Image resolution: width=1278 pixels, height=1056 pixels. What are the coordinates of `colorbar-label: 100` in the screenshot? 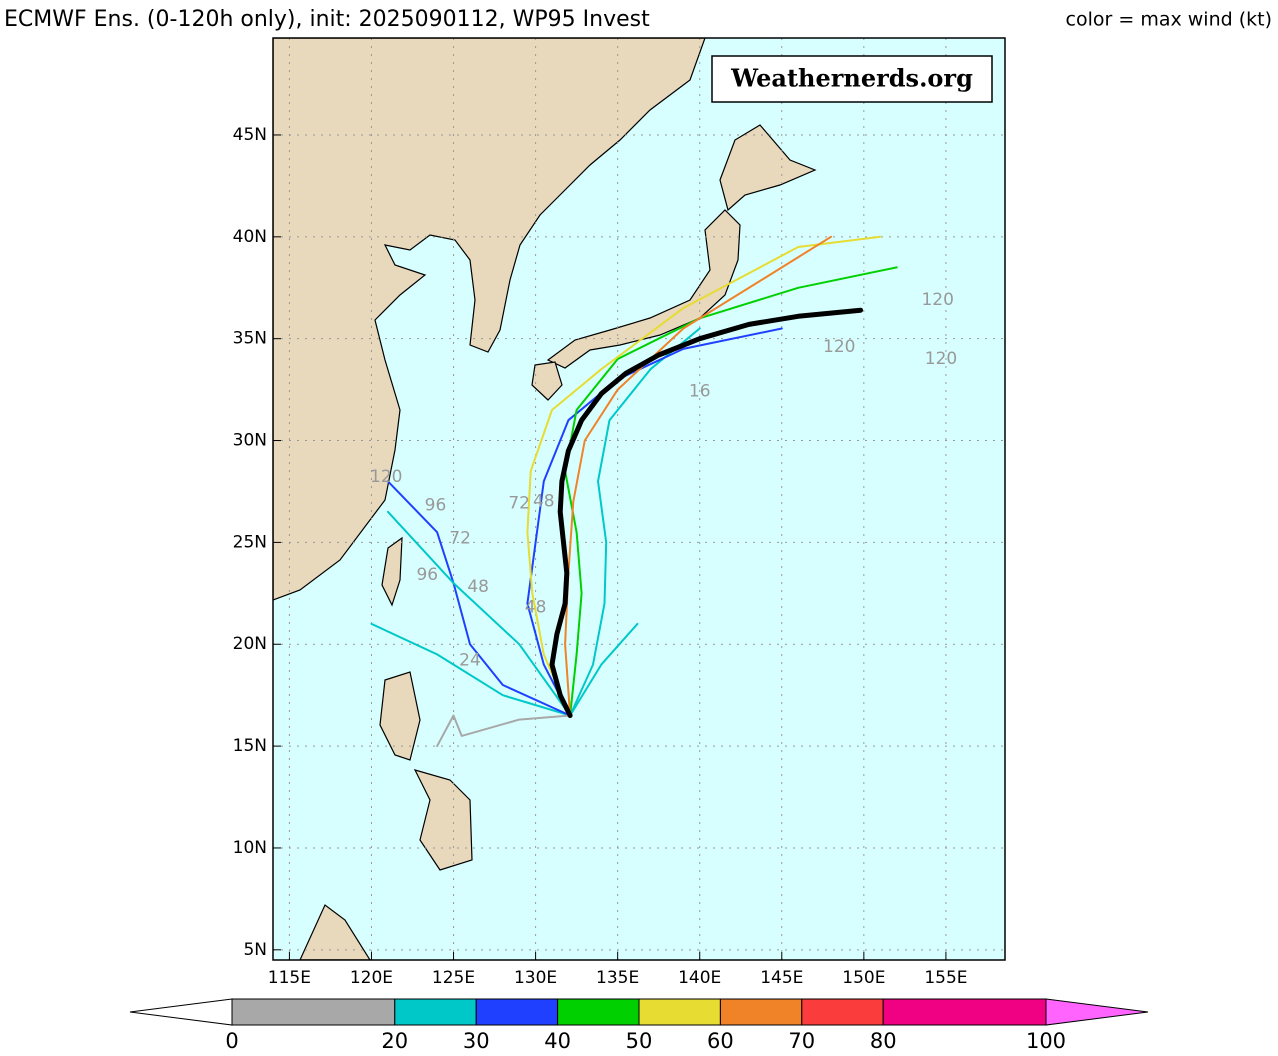 It's located at (1046, 1041).